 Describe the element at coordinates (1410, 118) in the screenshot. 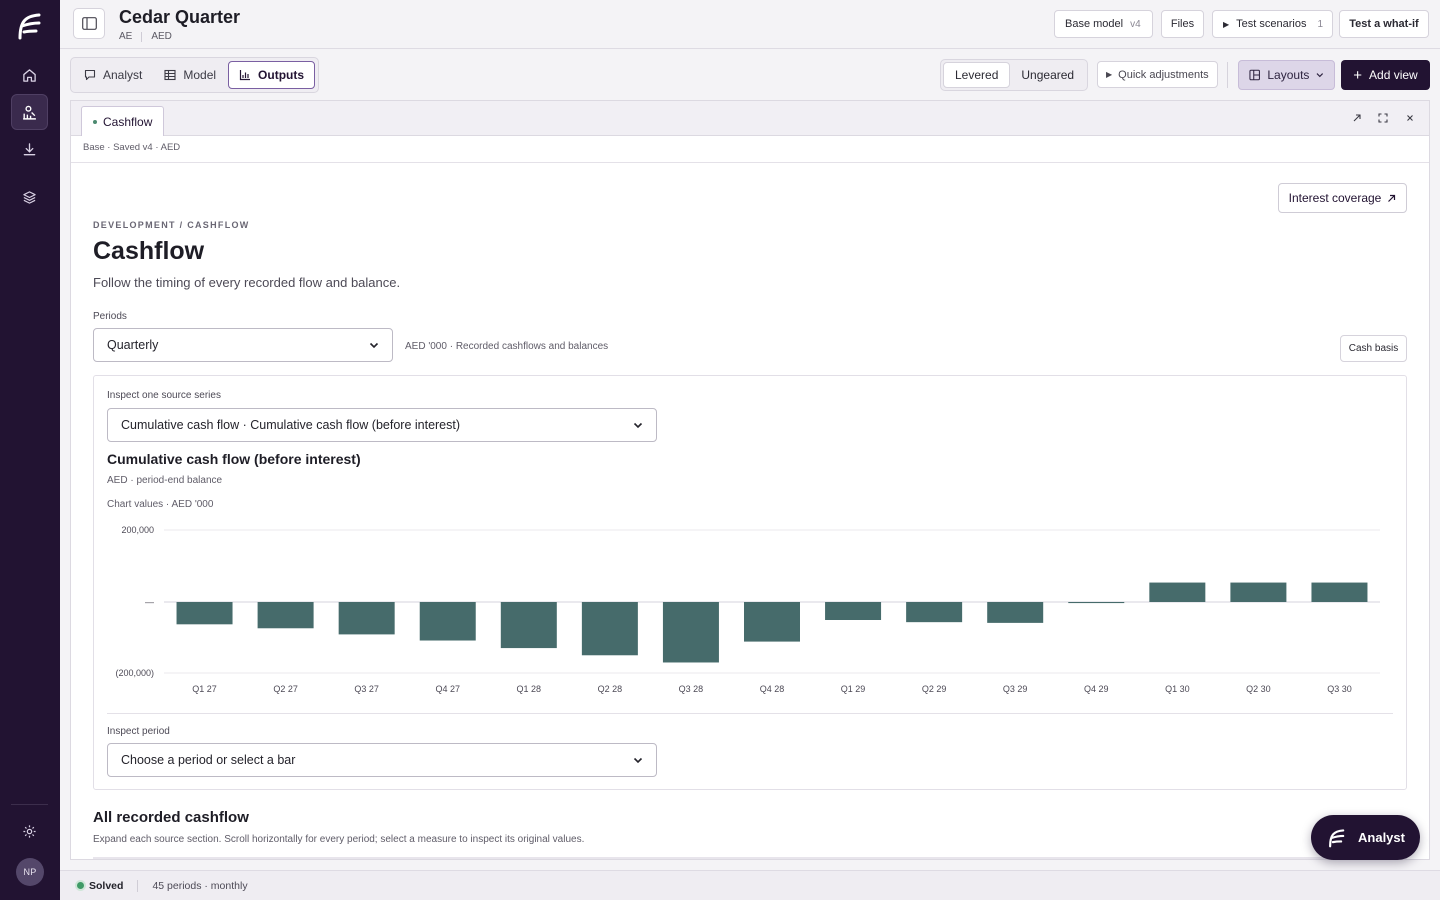

I see `close-icon` at that location.